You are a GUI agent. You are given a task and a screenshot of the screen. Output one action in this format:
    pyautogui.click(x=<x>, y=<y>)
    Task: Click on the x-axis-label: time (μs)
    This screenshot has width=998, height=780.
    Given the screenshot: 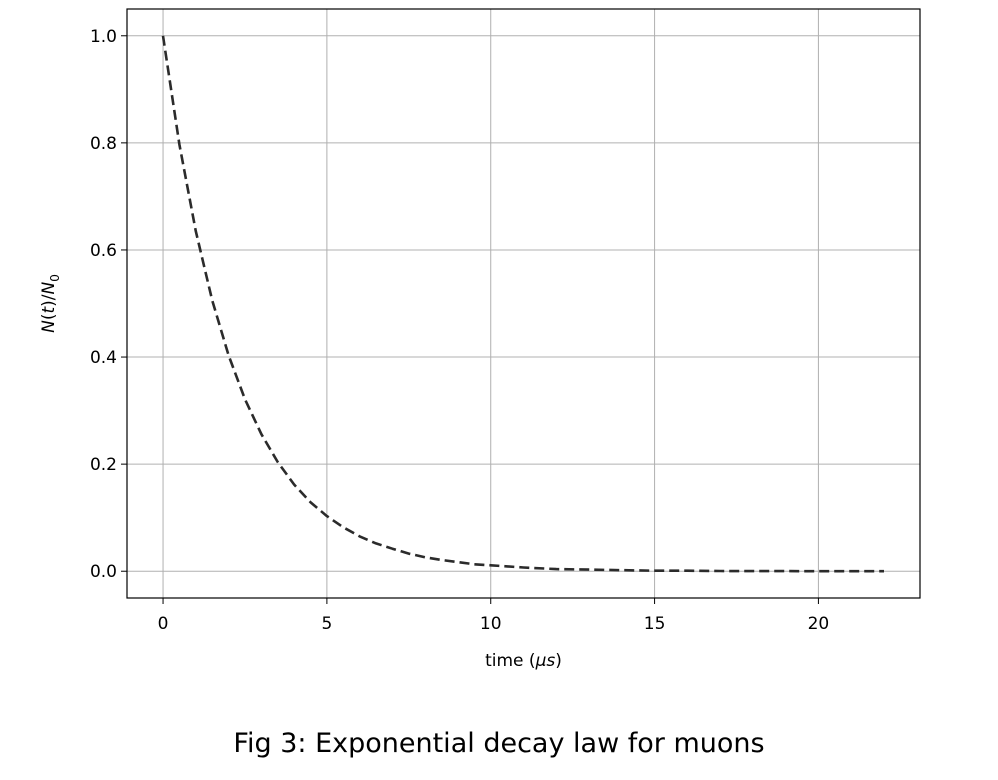 What is the action you would take?
    pyautogui.click(x=523, y=661)
    